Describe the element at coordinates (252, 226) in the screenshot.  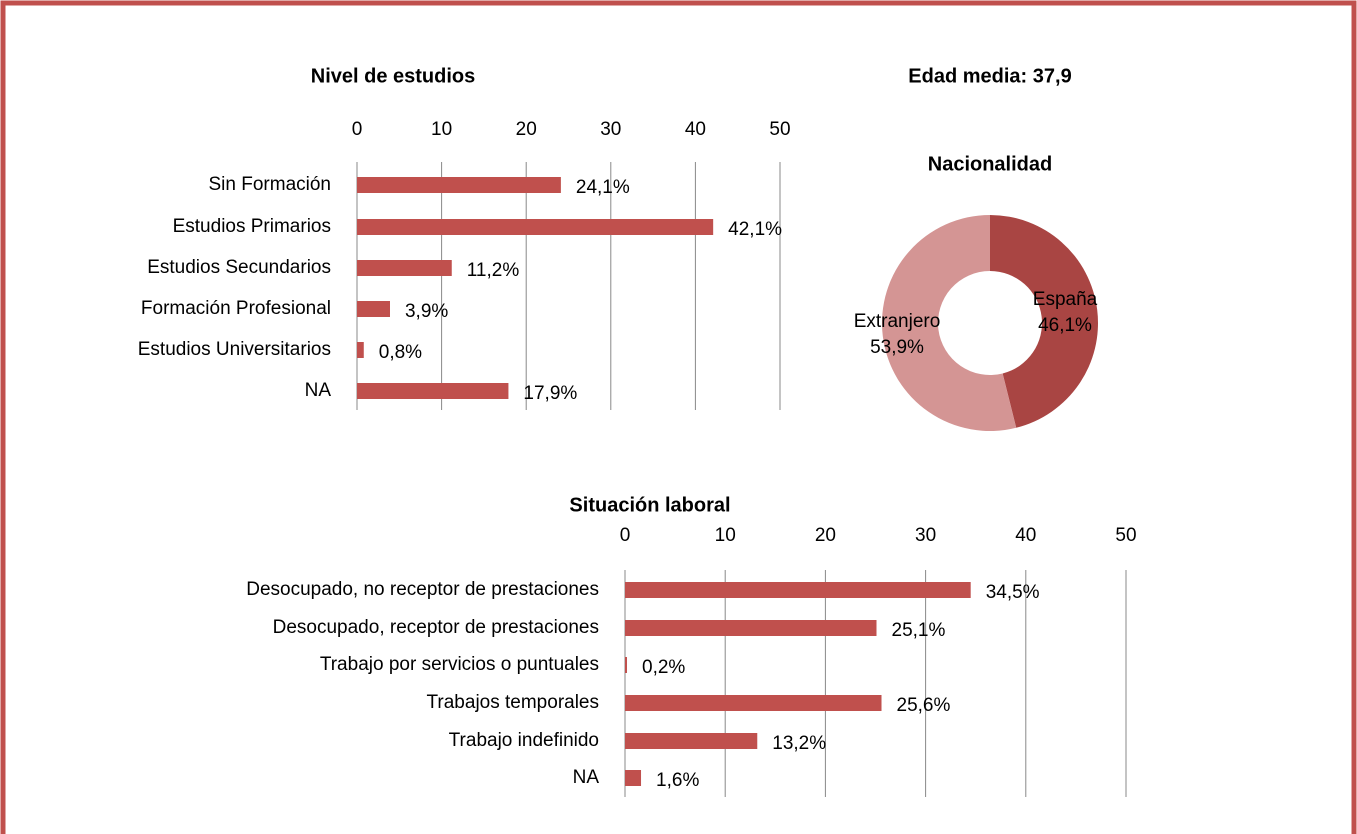
I see `category-label: Estudios Primarios` at that location.